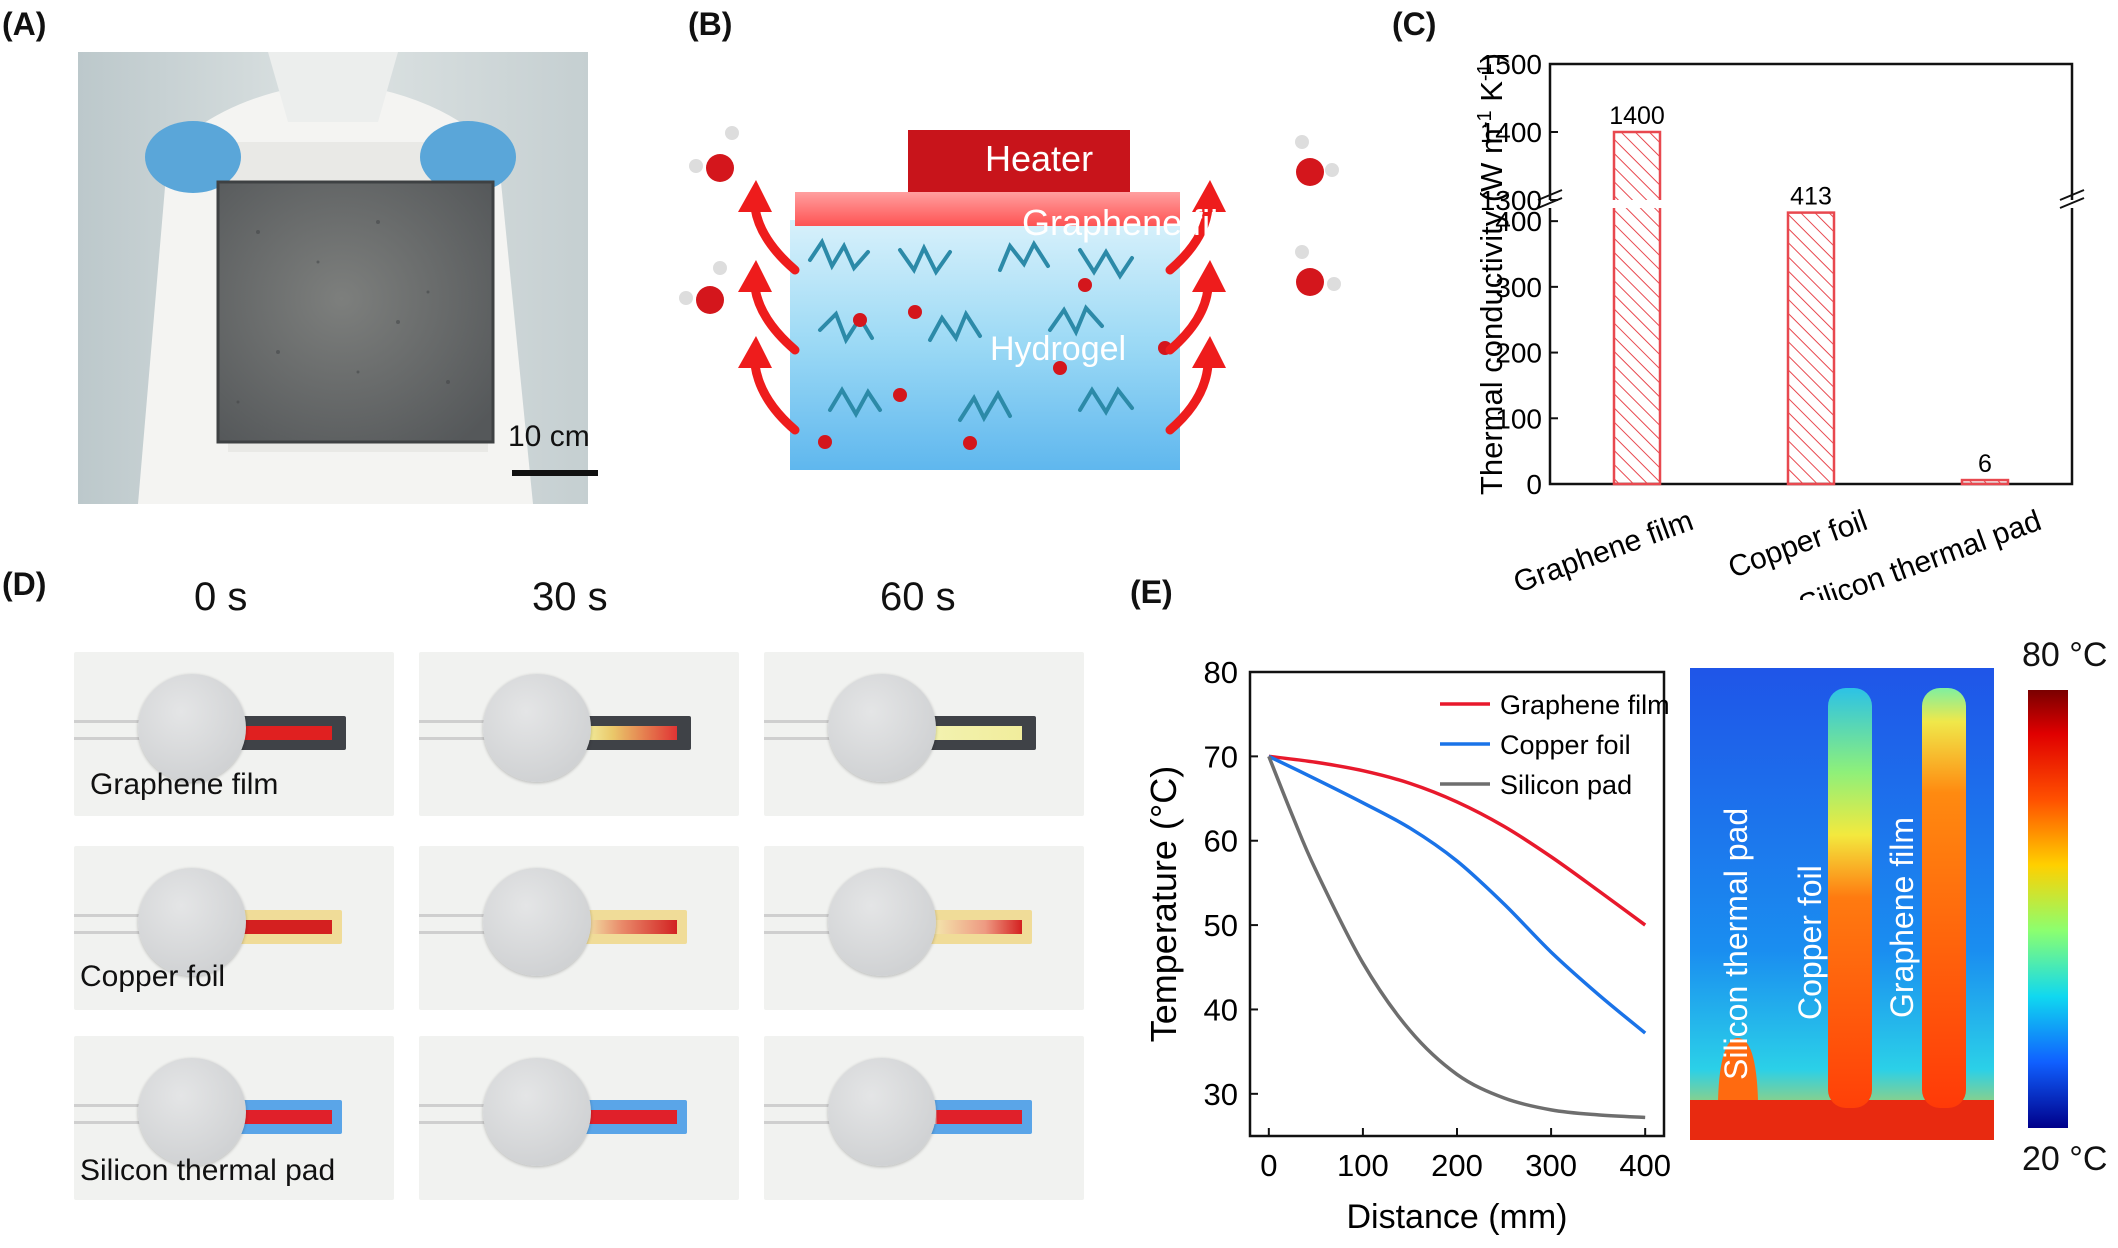 This screenshot has height=1248, width=2118. What do you see at coordinates (570, 597) in the screenshot?
I see `time-label-30: 30 s` at bounding box center [570, 597].